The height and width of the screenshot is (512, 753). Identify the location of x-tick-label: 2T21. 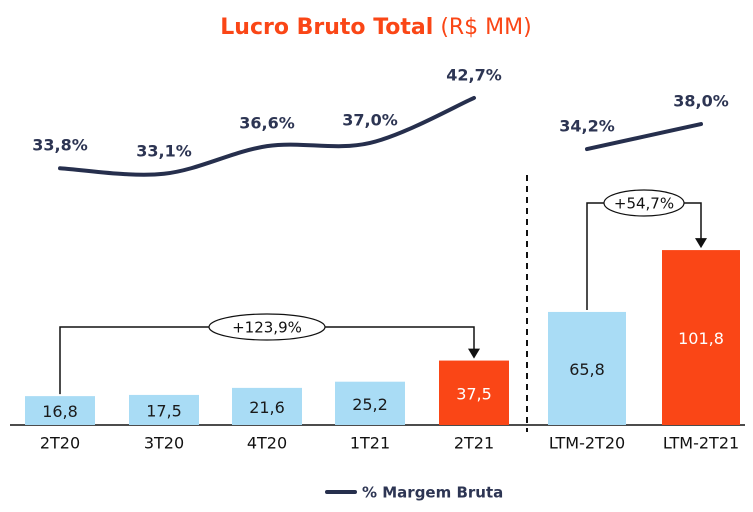
(474, 443).